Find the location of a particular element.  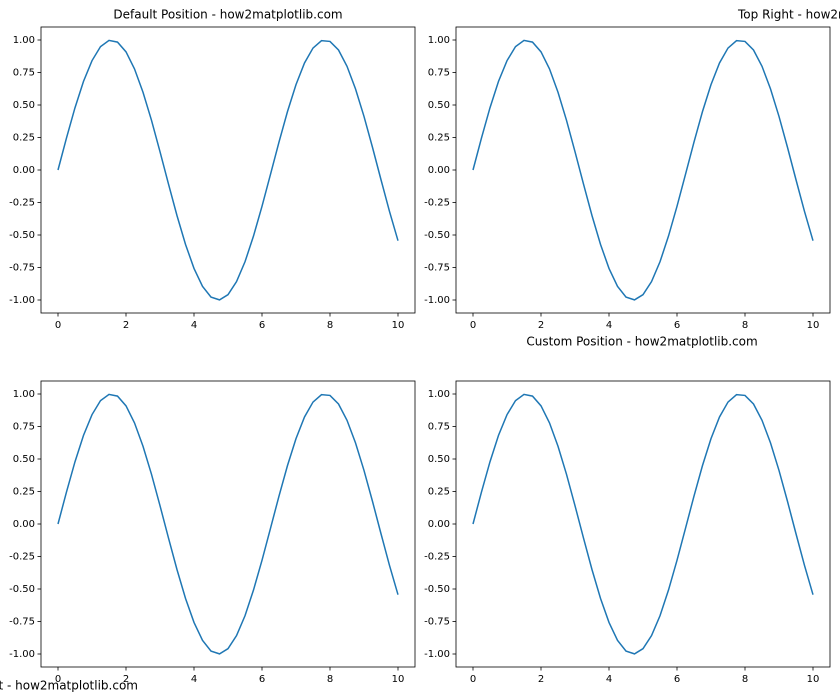

chart-title: Default Position - how2matplotlib.com is located at coordinates (227, 15).